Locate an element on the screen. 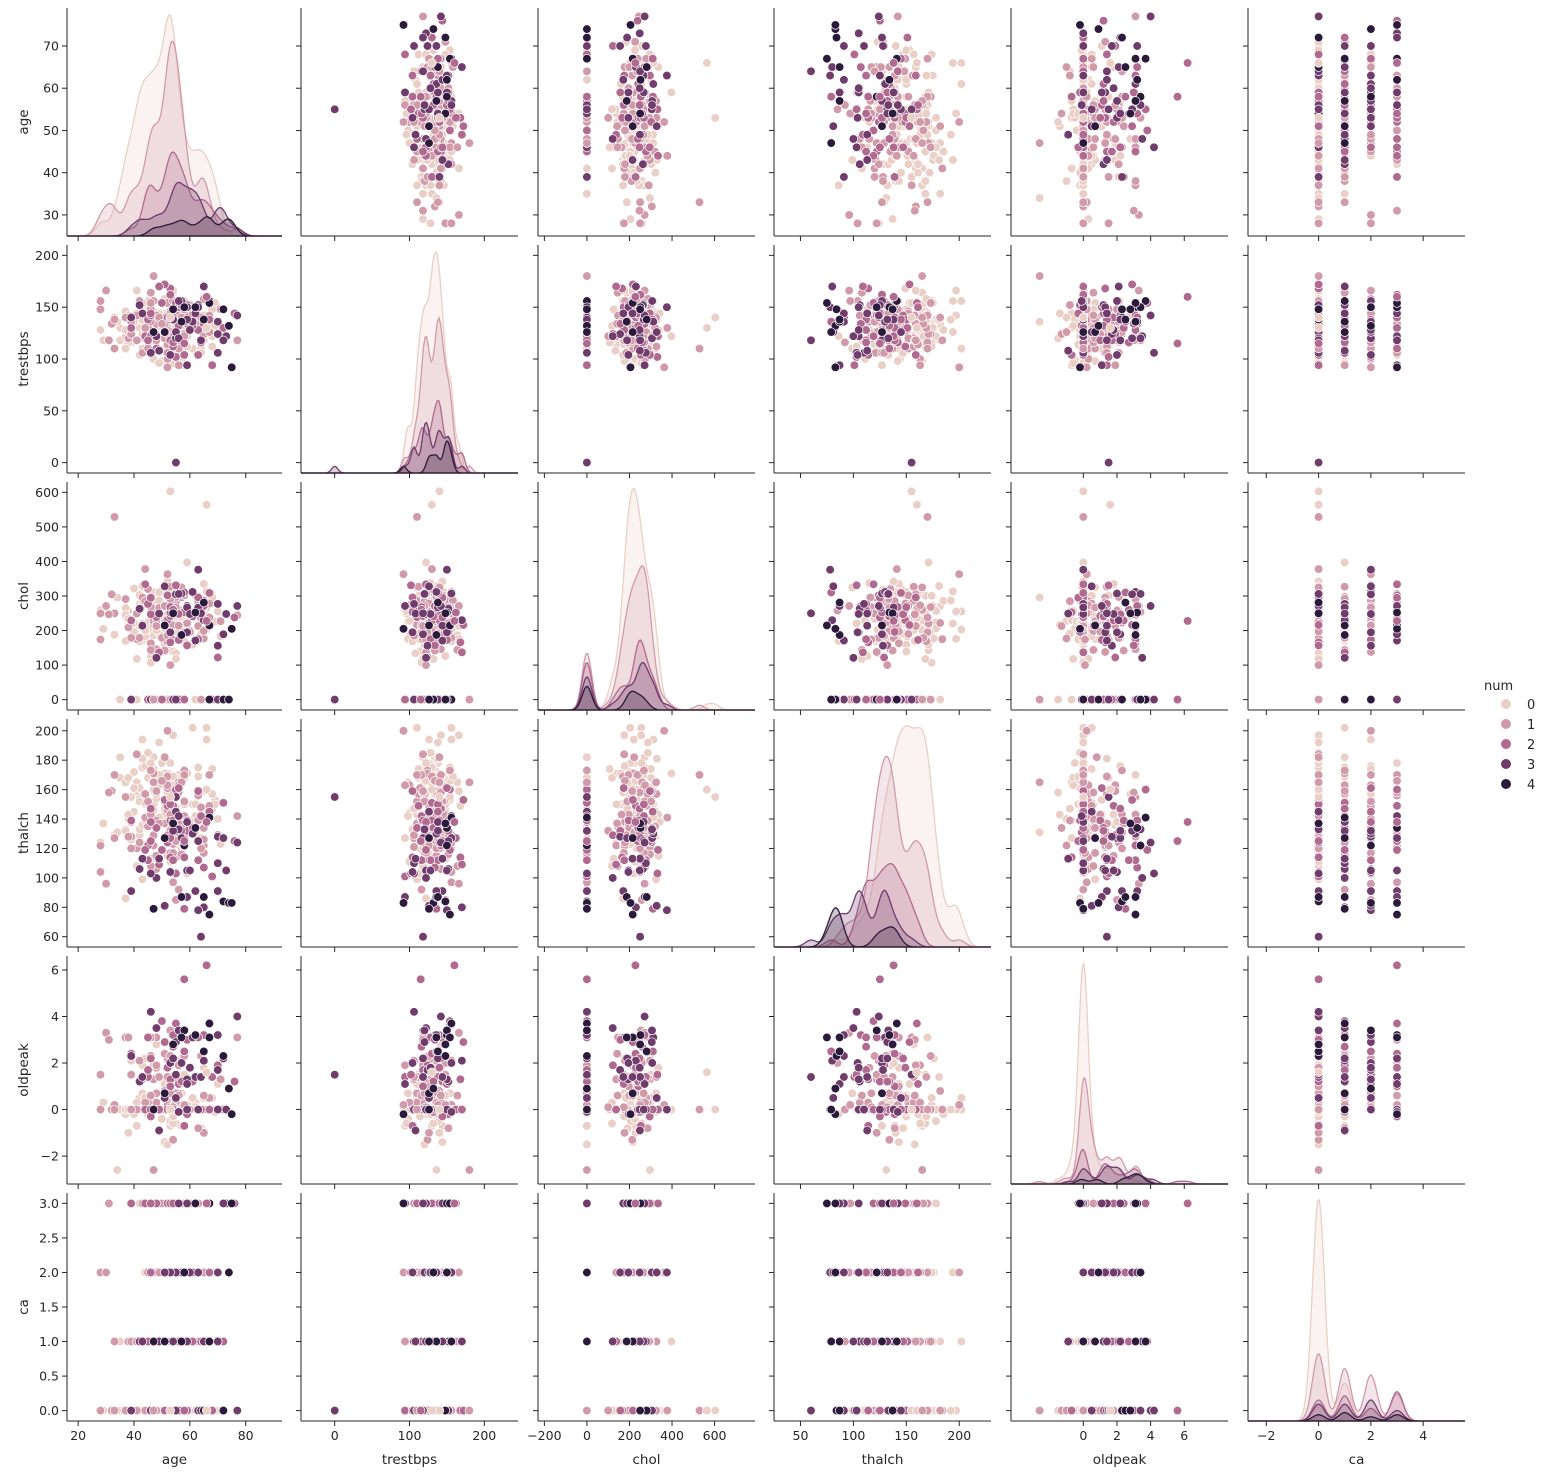  y-tick-label: 500 is located at coordinates (47, 526).